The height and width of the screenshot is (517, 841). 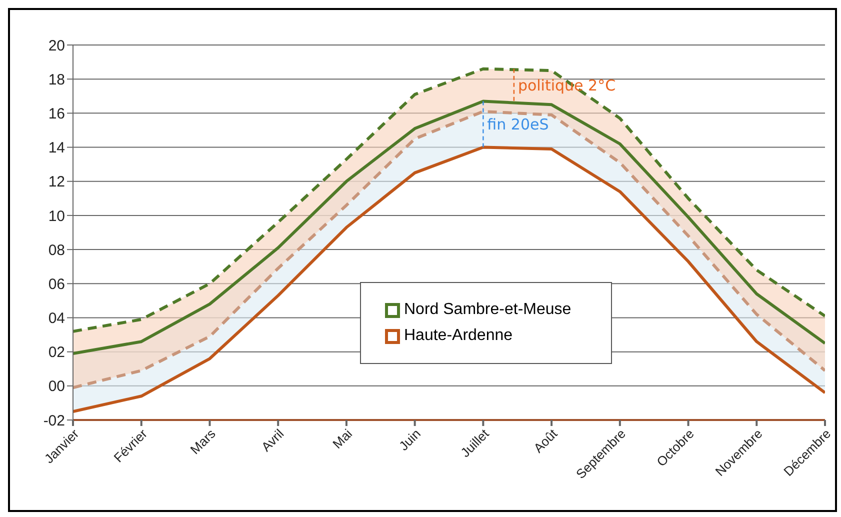 I want to click on y-tick-label: 10, so click(x=56, y=216).